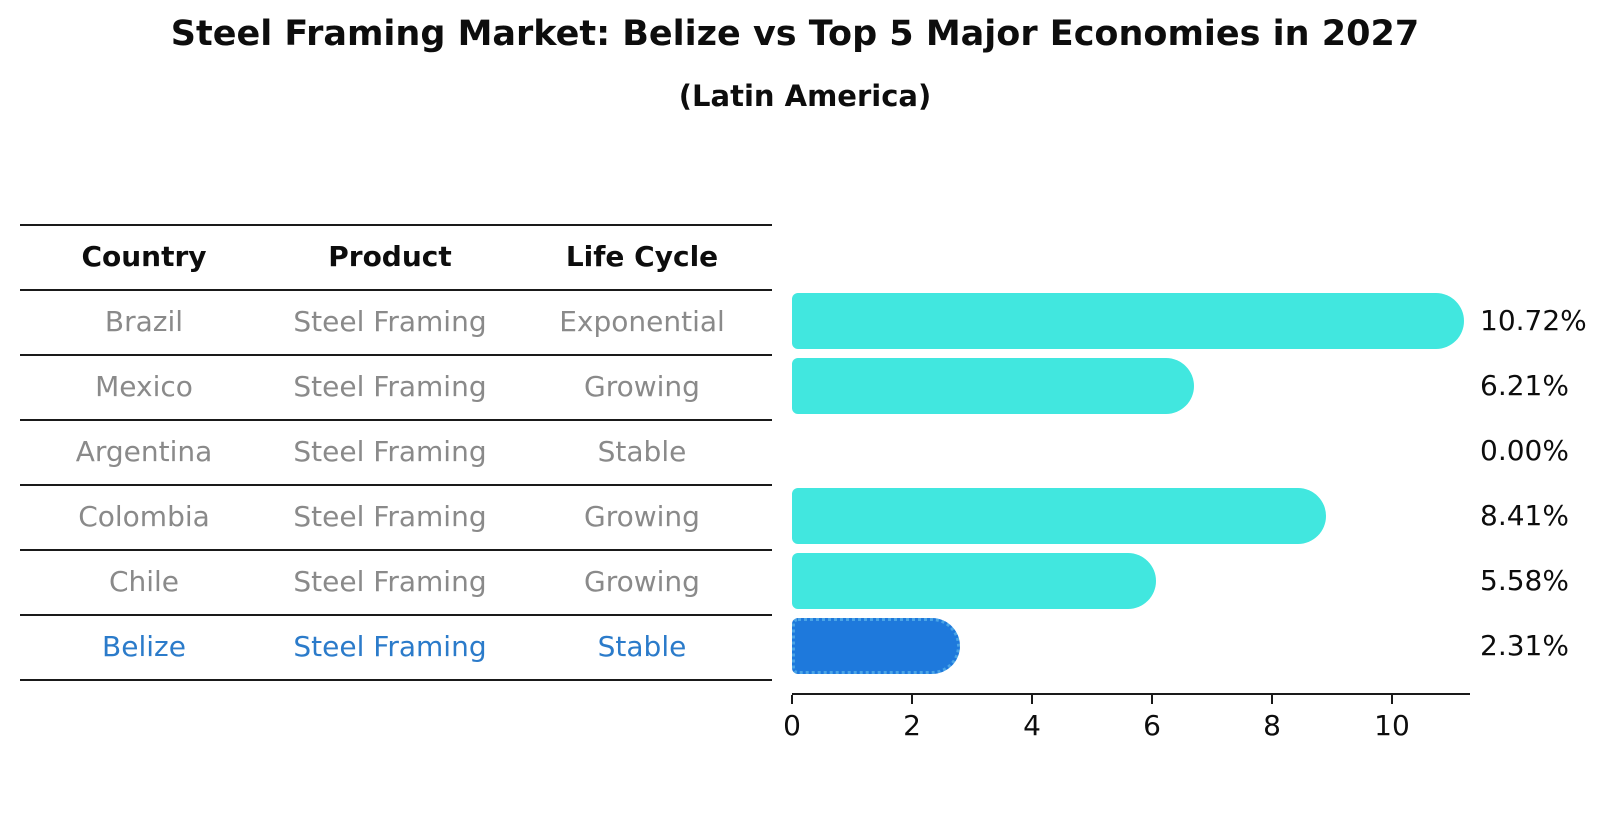 The height and width of the screenshot is (823, 1604). What do you see at coordinates (974, 581) in the screenshot?
I see `bar-chile` at bounding box center [974, 581].